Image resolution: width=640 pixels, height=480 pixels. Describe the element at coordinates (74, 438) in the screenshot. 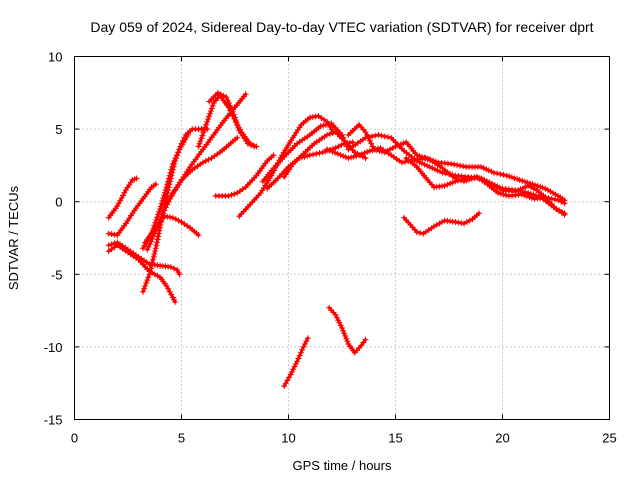

I see `x-tick-label: 0` at that location.